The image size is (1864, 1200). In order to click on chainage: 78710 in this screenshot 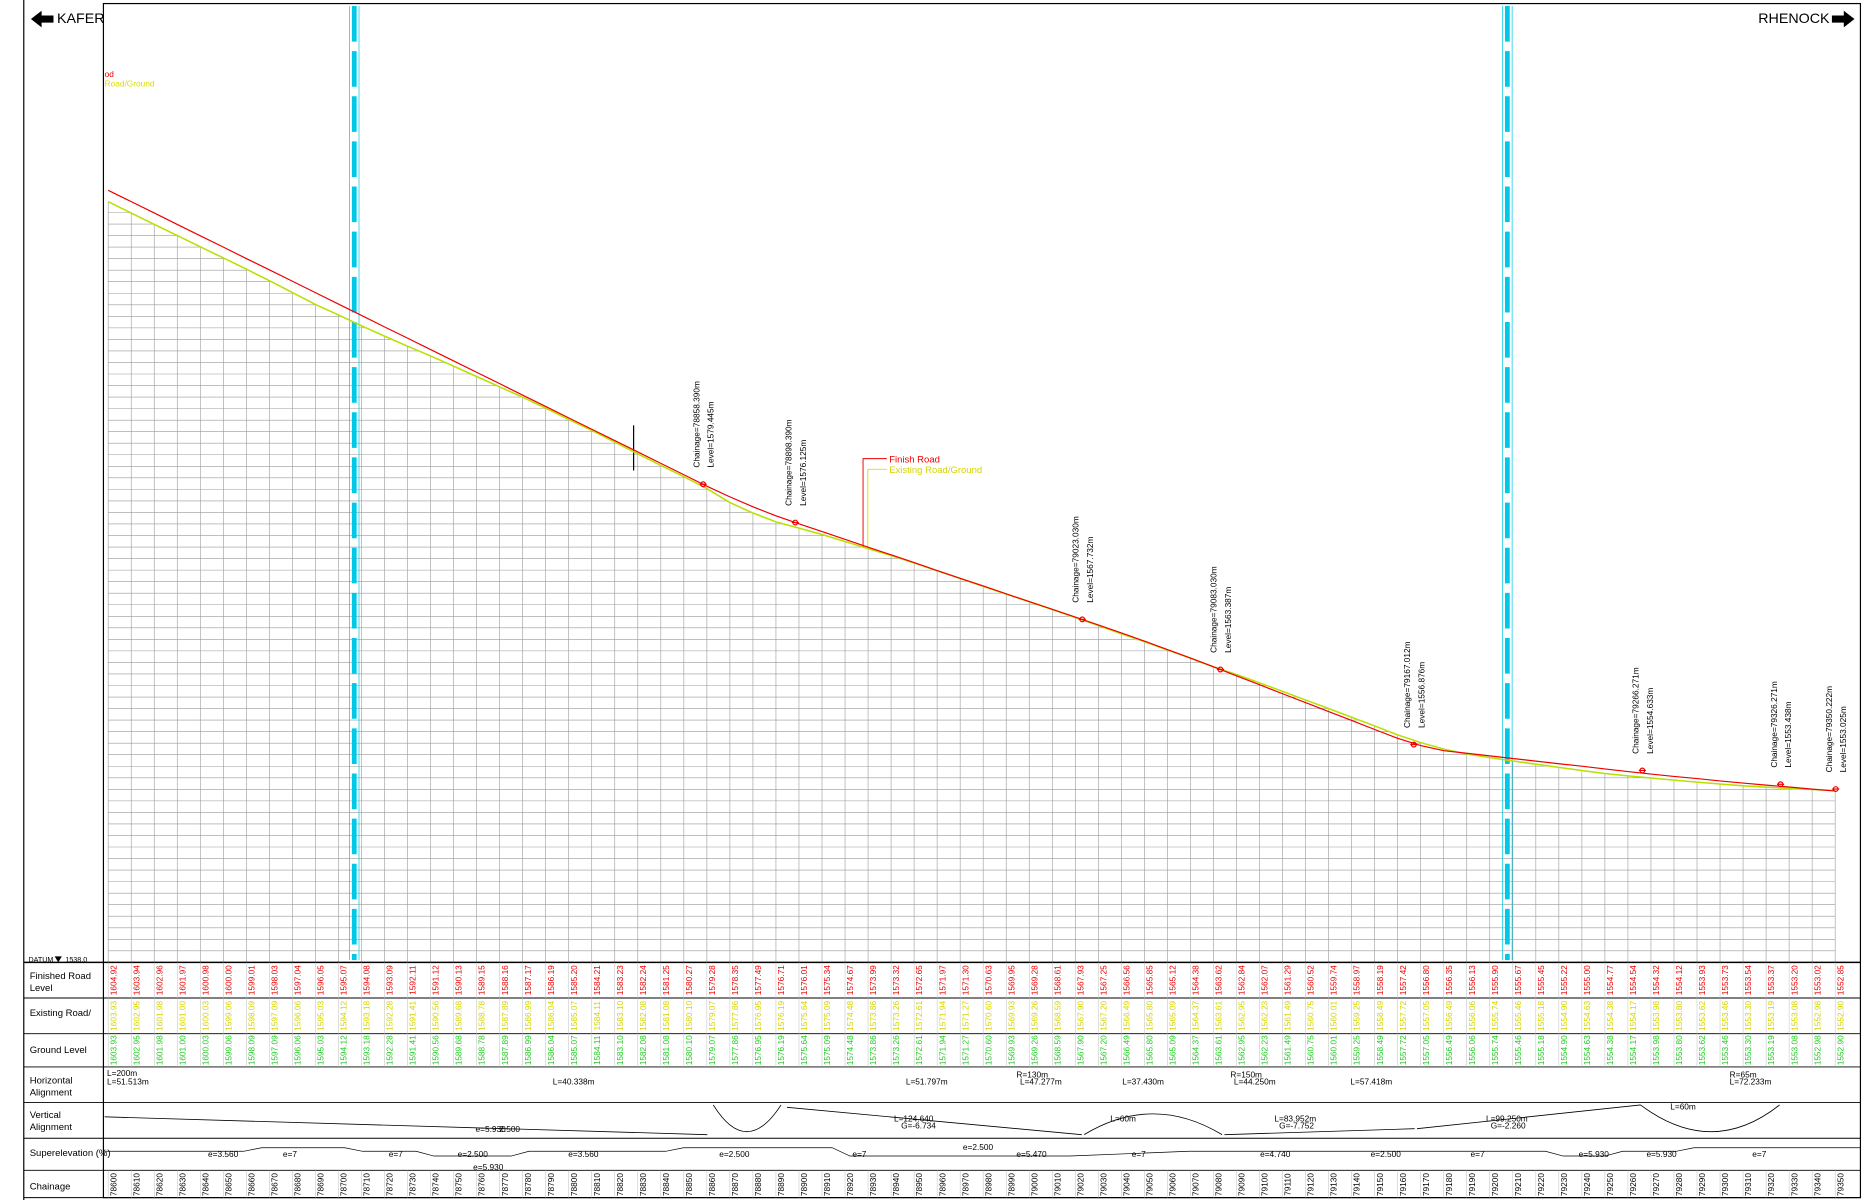, I will do `click(367, 1184)`.